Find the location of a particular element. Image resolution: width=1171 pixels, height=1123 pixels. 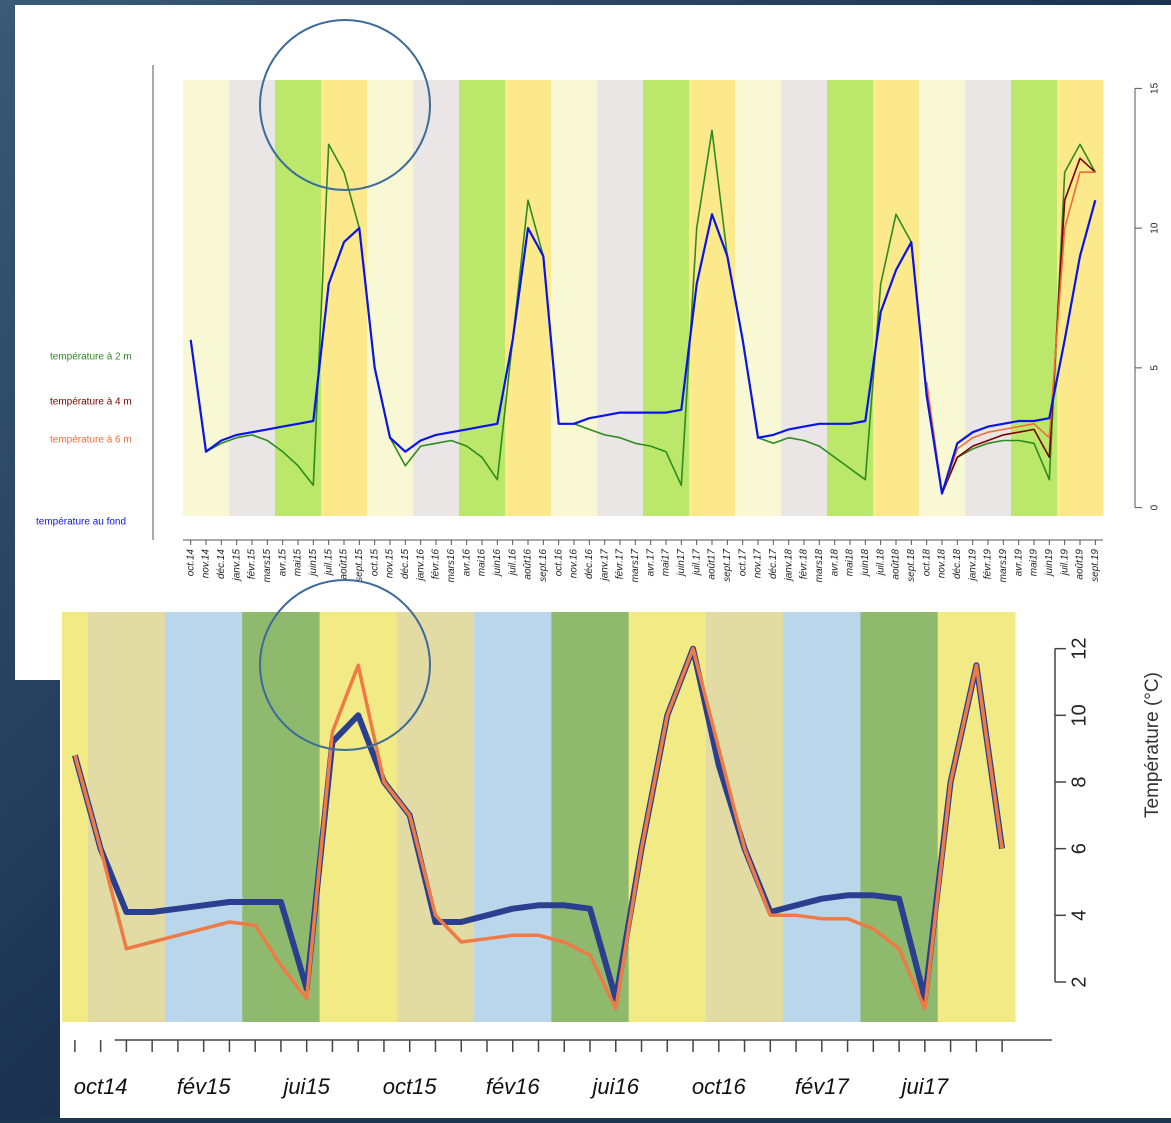

x-tick-label: mars17 is located at coordinates (635, 566).